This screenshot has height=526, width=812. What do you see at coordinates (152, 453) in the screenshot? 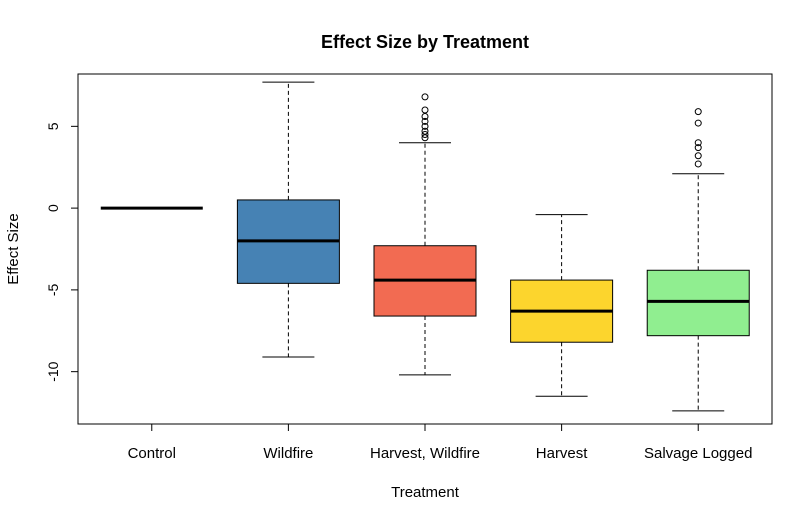
I see `x-tick-label: Control` at bounding box center [152, 453].